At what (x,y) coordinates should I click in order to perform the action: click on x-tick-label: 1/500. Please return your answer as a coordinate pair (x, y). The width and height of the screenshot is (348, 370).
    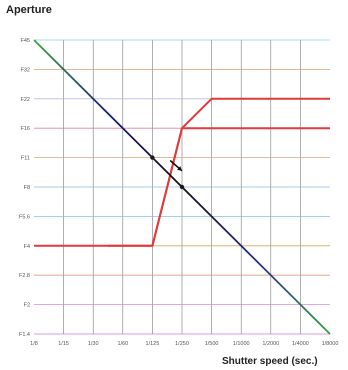
    Looking at the image, I should click on (212, 344).